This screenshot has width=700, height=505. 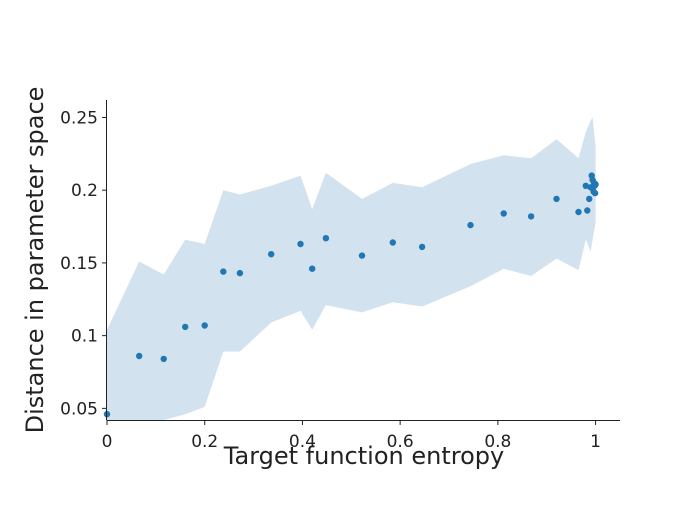 I want to click on x-axis-title: Target function entropy, so click(x=363, y=456).